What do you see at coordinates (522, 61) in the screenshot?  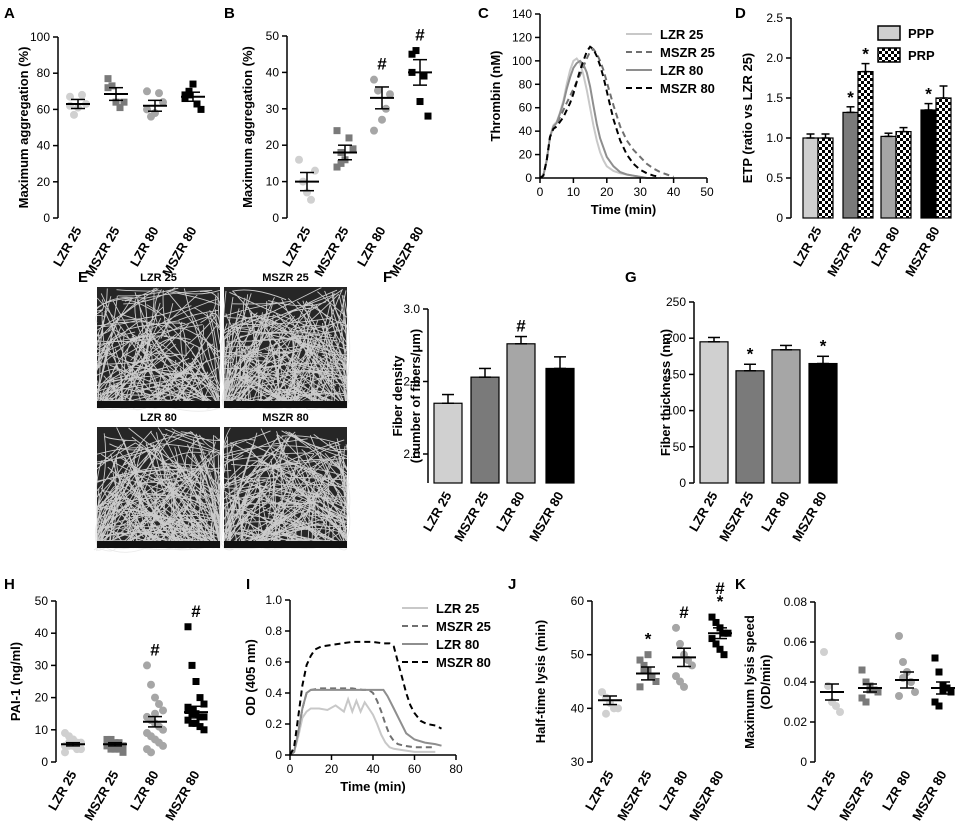 I see `y-tick-label: 100` at bounding box center [522, 61].